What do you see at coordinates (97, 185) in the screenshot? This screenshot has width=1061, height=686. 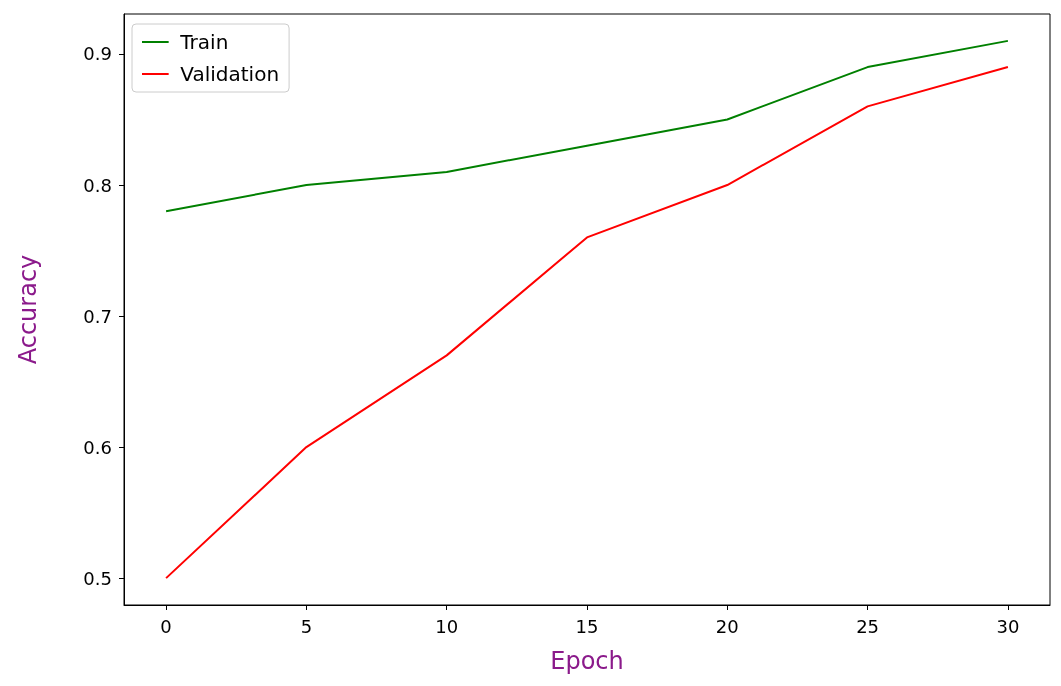 I see `y-tick-label: 0.8` at bounding box center [97, 185].